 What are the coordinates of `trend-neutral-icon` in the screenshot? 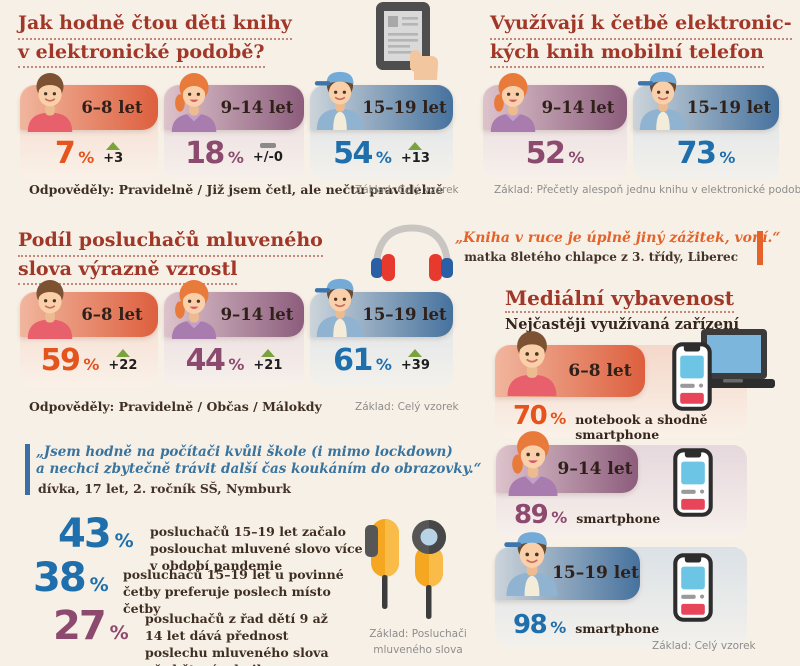 It's located at (267, 145).